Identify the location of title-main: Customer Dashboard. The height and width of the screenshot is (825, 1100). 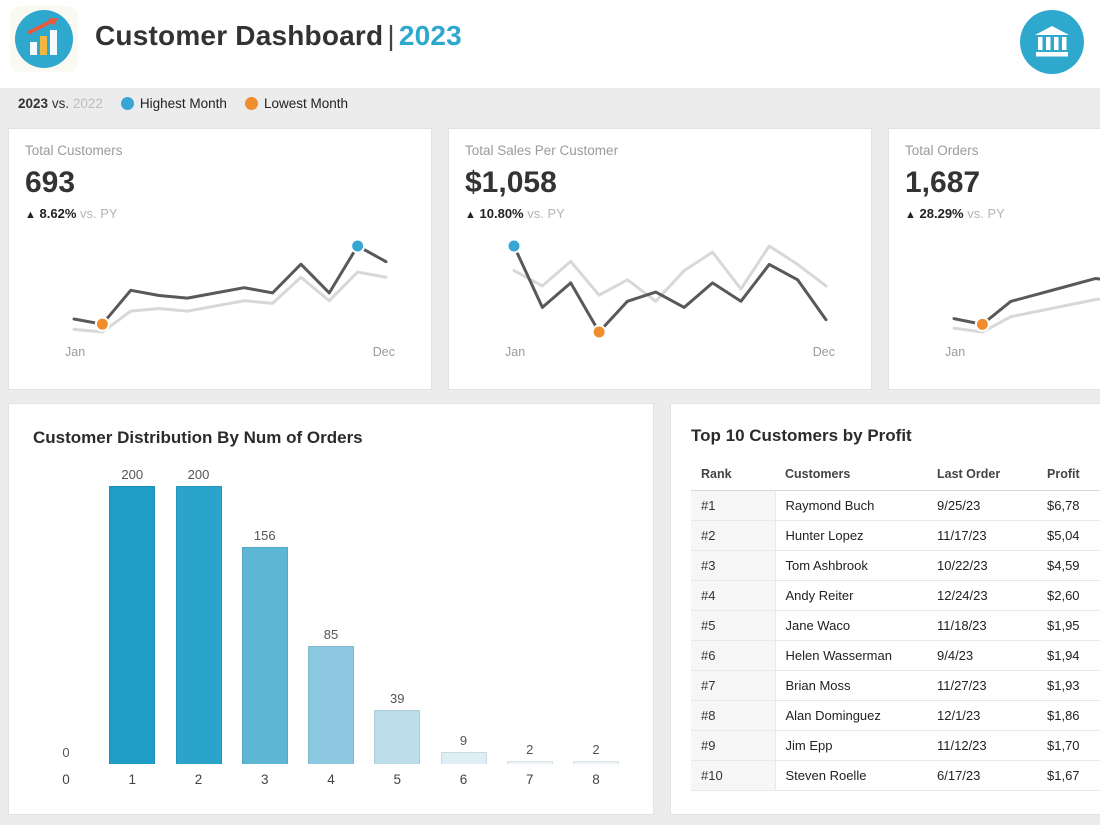
(239, 35).